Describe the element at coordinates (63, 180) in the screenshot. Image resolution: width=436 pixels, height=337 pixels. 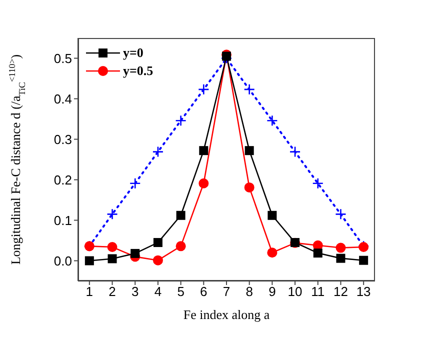
I see `y-tick-label: 0.2` at that location.